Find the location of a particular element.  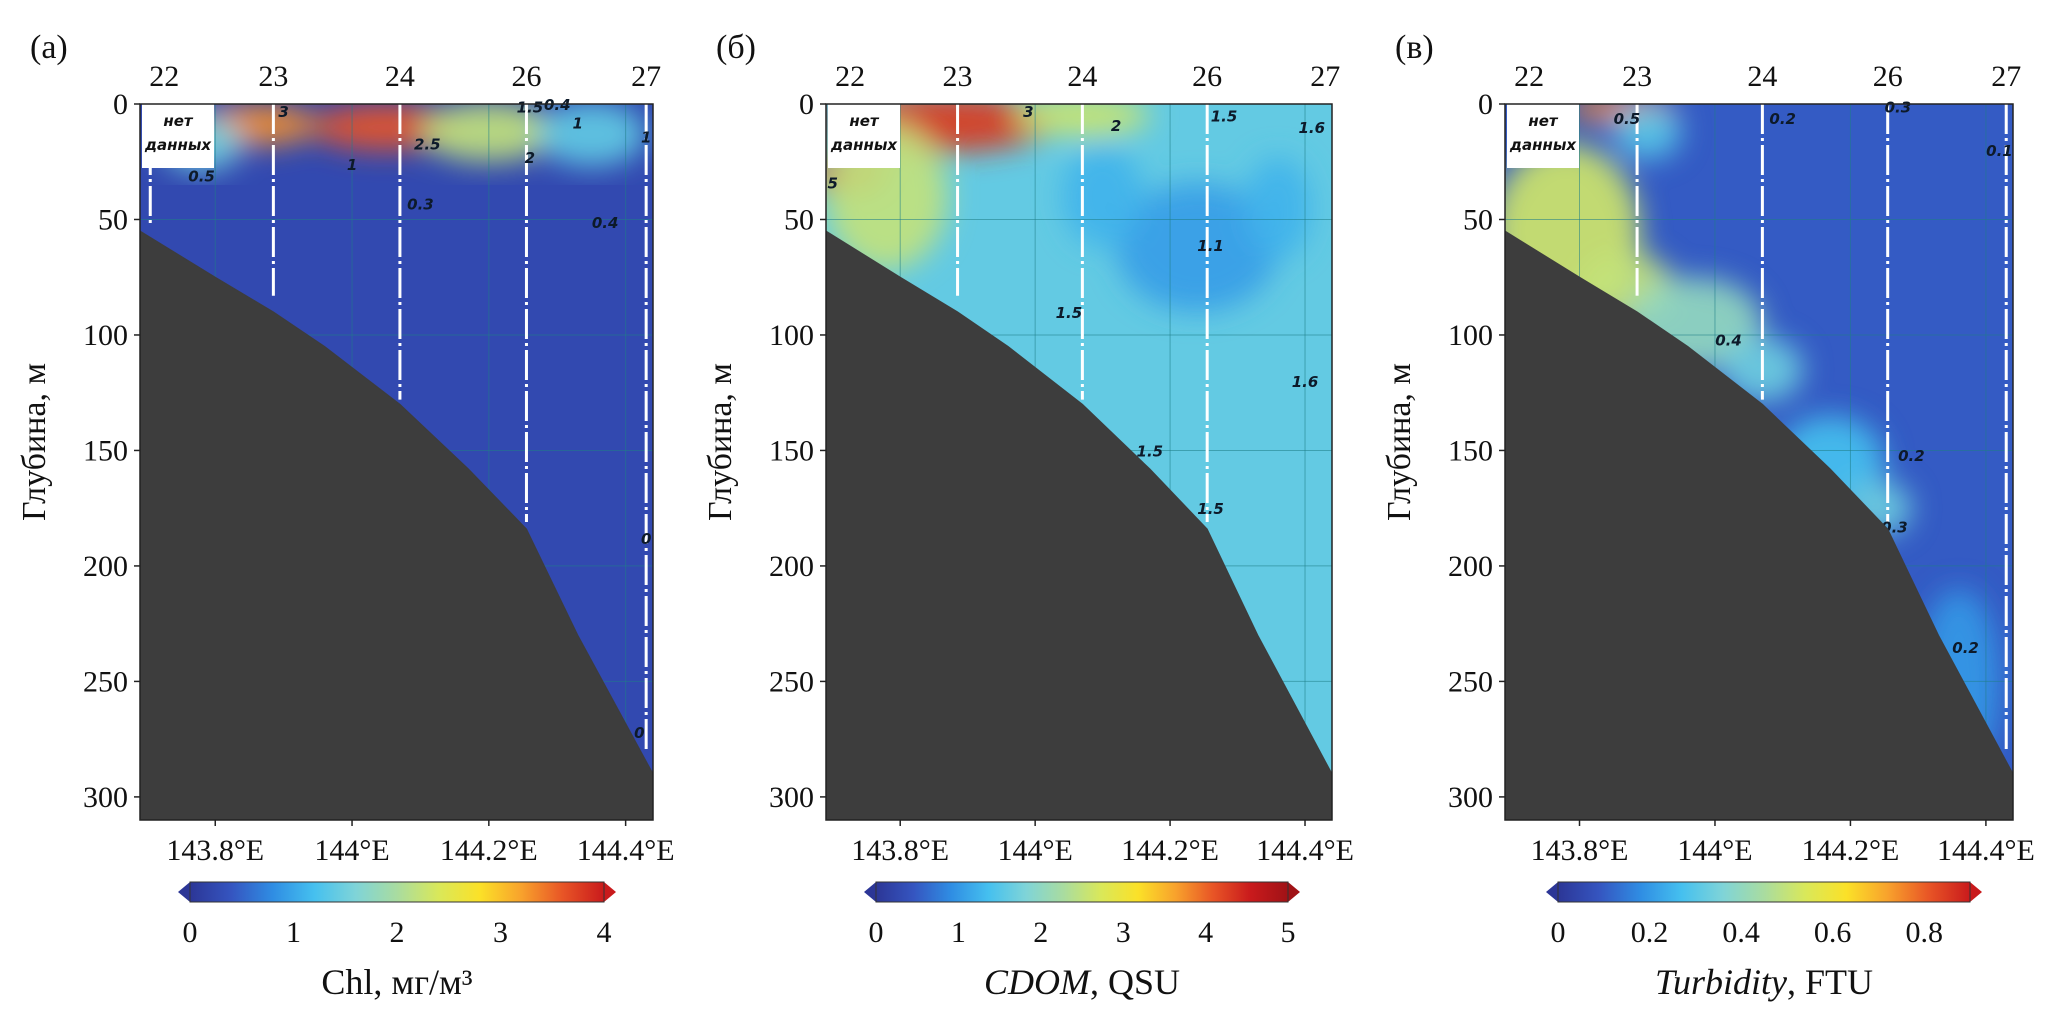

colorbar-label: CDOM, QSU is located at coordinates (1082, 982).